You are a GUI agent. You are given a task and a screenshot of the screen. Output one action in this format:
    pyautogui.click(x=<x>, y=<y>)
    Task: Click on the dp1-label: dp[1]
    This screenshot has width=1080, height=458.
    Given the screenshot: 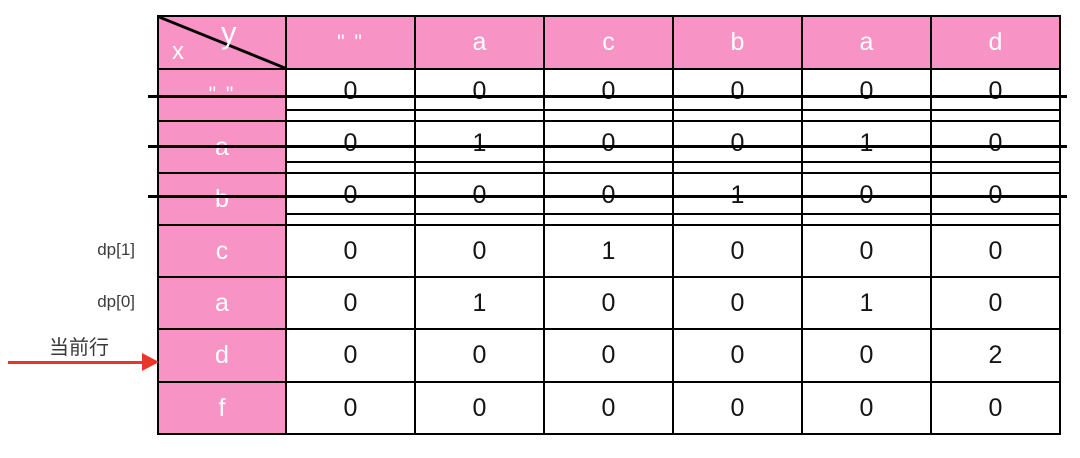 What is the action you would take?
    pyautogui.click(x=116, y=249)
    